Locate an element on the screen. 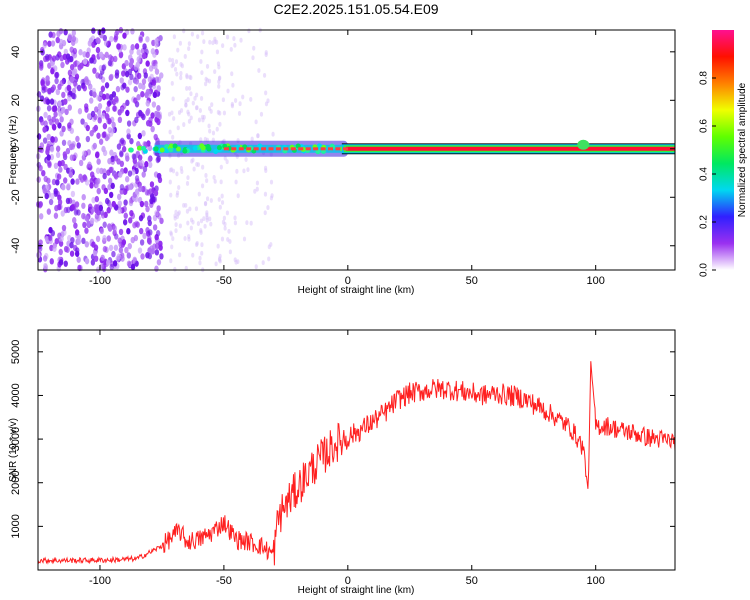 This screenshot has width=750, height=600. y-tick-label: 1000 is located at coordinates (16, 526).